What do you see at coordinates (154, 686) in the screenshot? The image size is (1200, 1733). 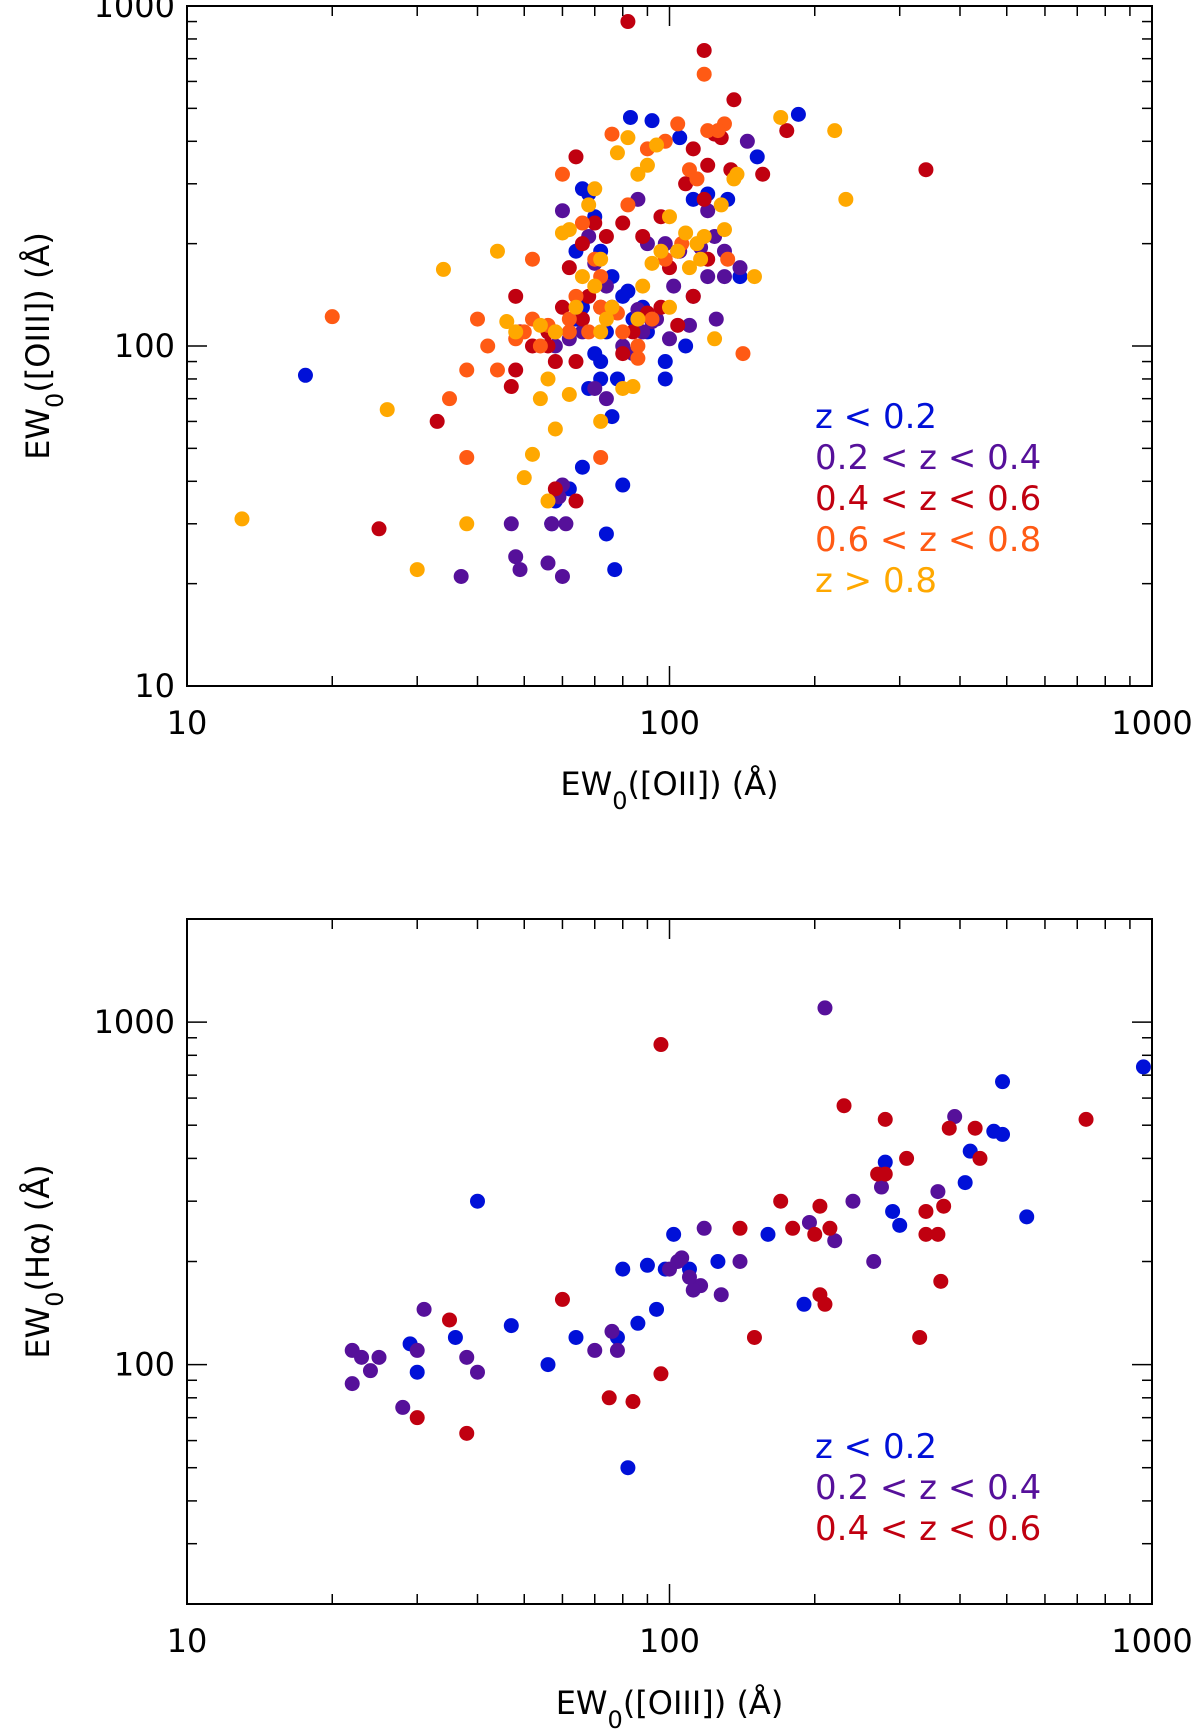 I see `y-tick-label: 10` at bounding box center [154, 686].